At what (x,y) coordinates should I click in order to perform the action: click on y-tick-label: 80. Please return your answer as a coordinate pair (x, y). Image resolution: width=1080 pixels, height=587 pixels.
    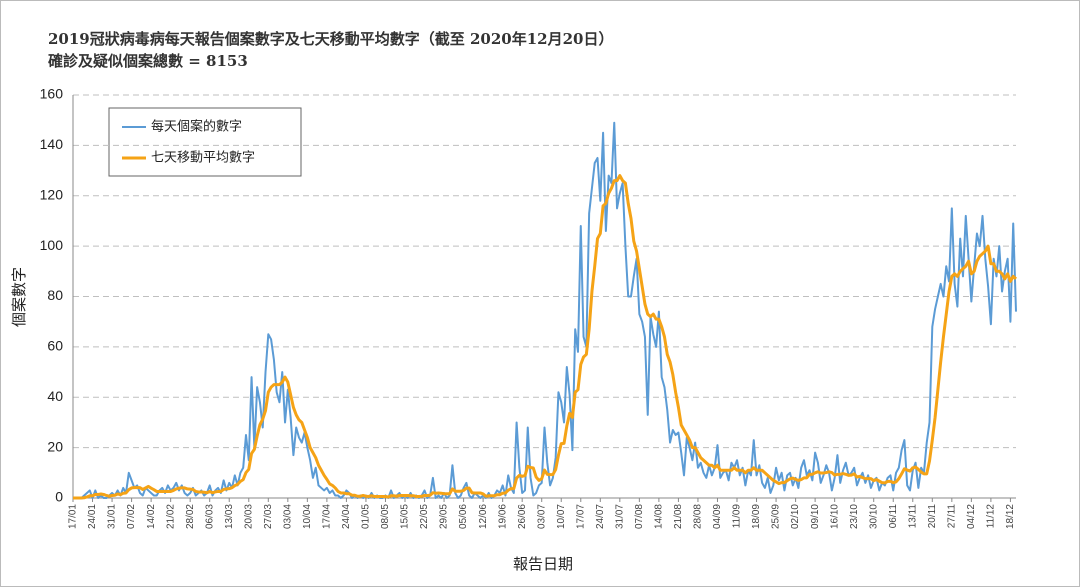
    Looking at the image, I should click on (55, 295).